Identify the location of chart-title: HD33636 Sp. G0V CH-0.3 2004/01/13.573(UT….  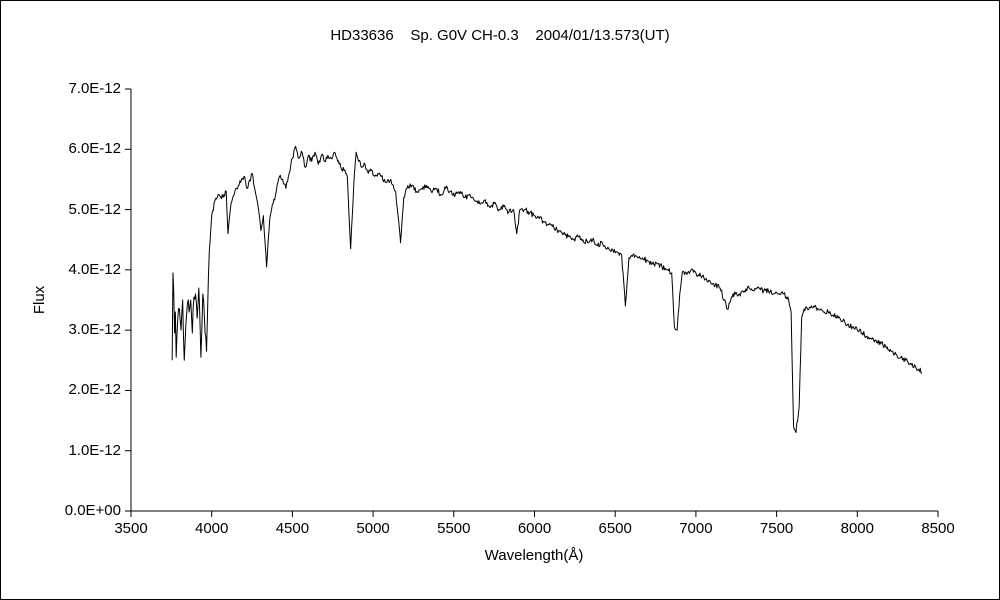
(500, 35).